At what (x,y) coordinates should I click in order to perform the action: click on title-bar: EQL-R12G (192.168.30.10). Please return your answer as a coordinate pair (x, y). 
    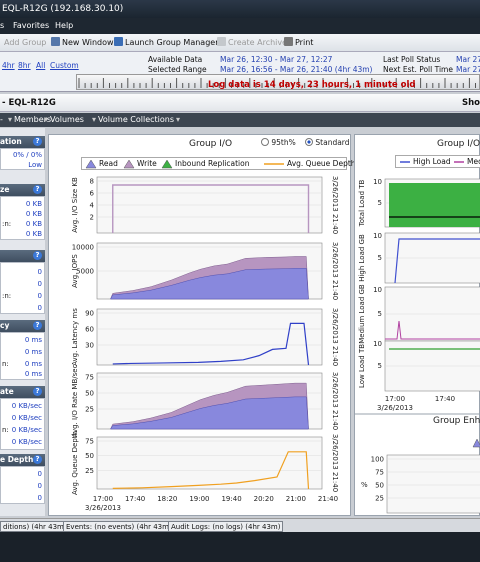
    Looking at the image, I should click on (240, 9).